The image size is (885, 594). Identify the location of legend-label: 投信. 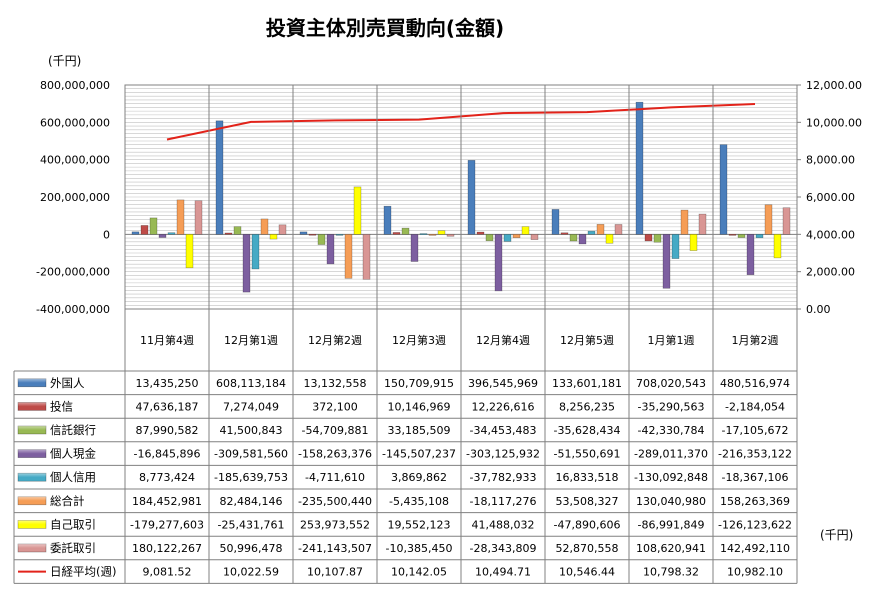
(61, 406).